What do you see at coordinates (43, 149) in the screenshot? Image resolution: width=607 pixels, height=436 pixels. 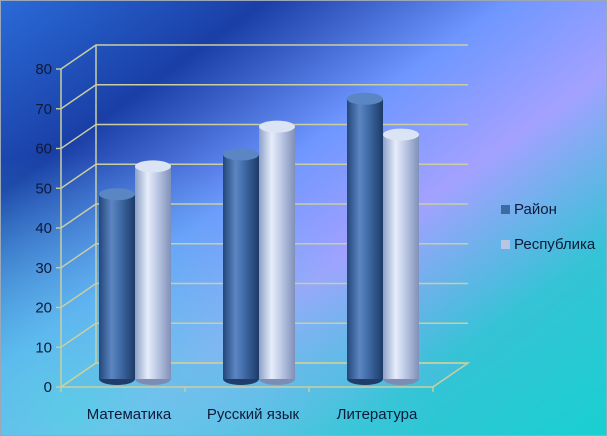 I see `y-tick-label: 60` at bounding box center [43, 149].